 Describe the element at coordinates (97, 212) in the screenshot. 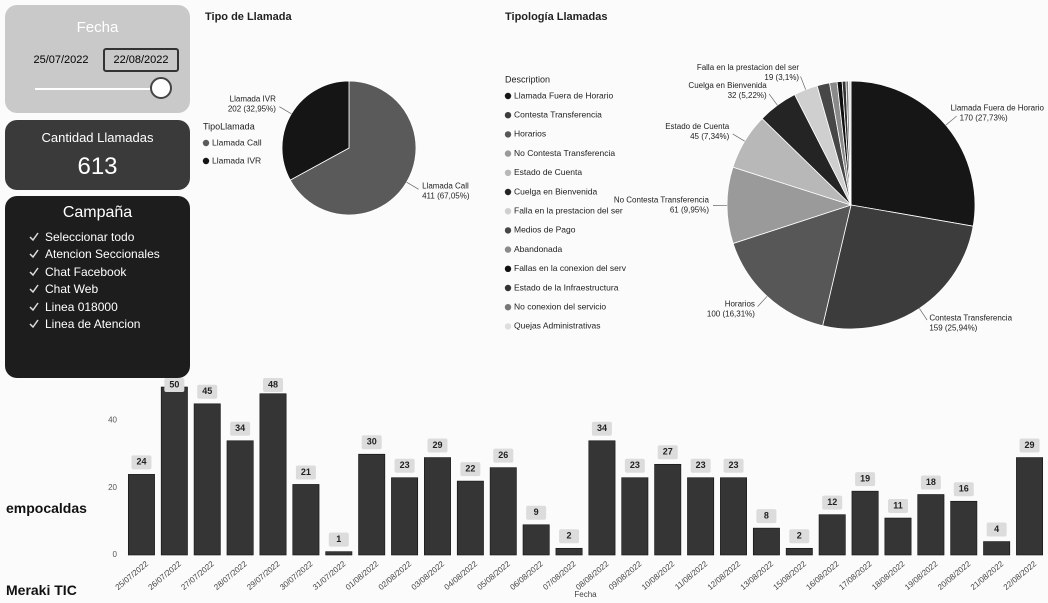

I see `campaign-title: Campaña` at that location.